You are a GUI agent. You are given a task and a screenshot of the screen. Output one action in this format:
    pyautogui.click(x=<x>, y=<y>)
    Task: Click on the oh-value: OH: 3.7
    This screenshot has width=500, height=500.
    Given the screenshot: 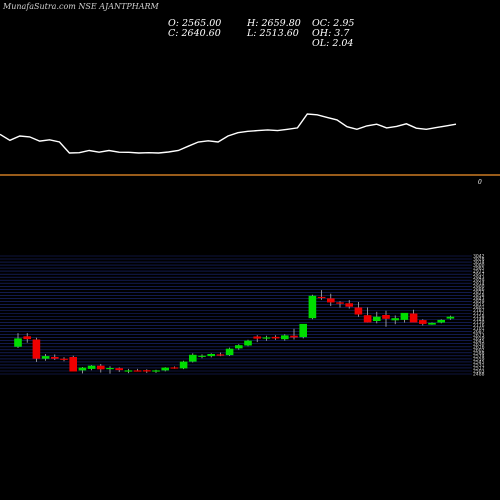 What is the action you would take?
    pyautogui.click(x=331, y=33)
    